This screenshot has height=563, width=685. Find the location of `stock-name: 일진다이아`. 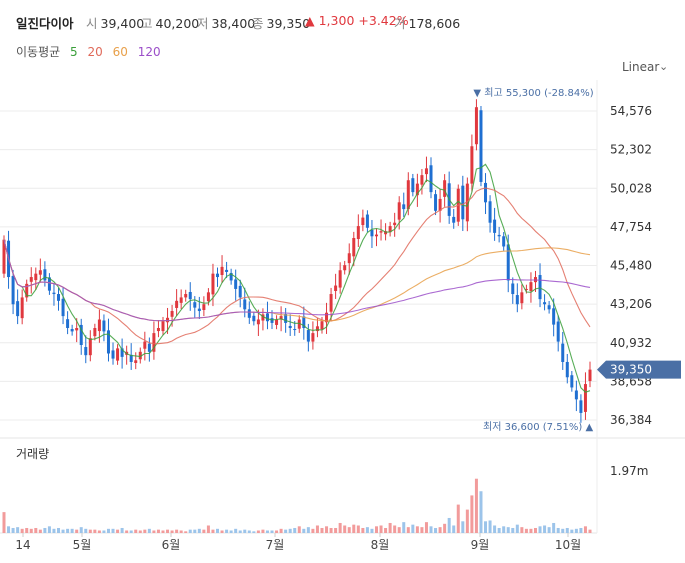

stock-name: 일진다이아 is located at coordinates (45, 23).